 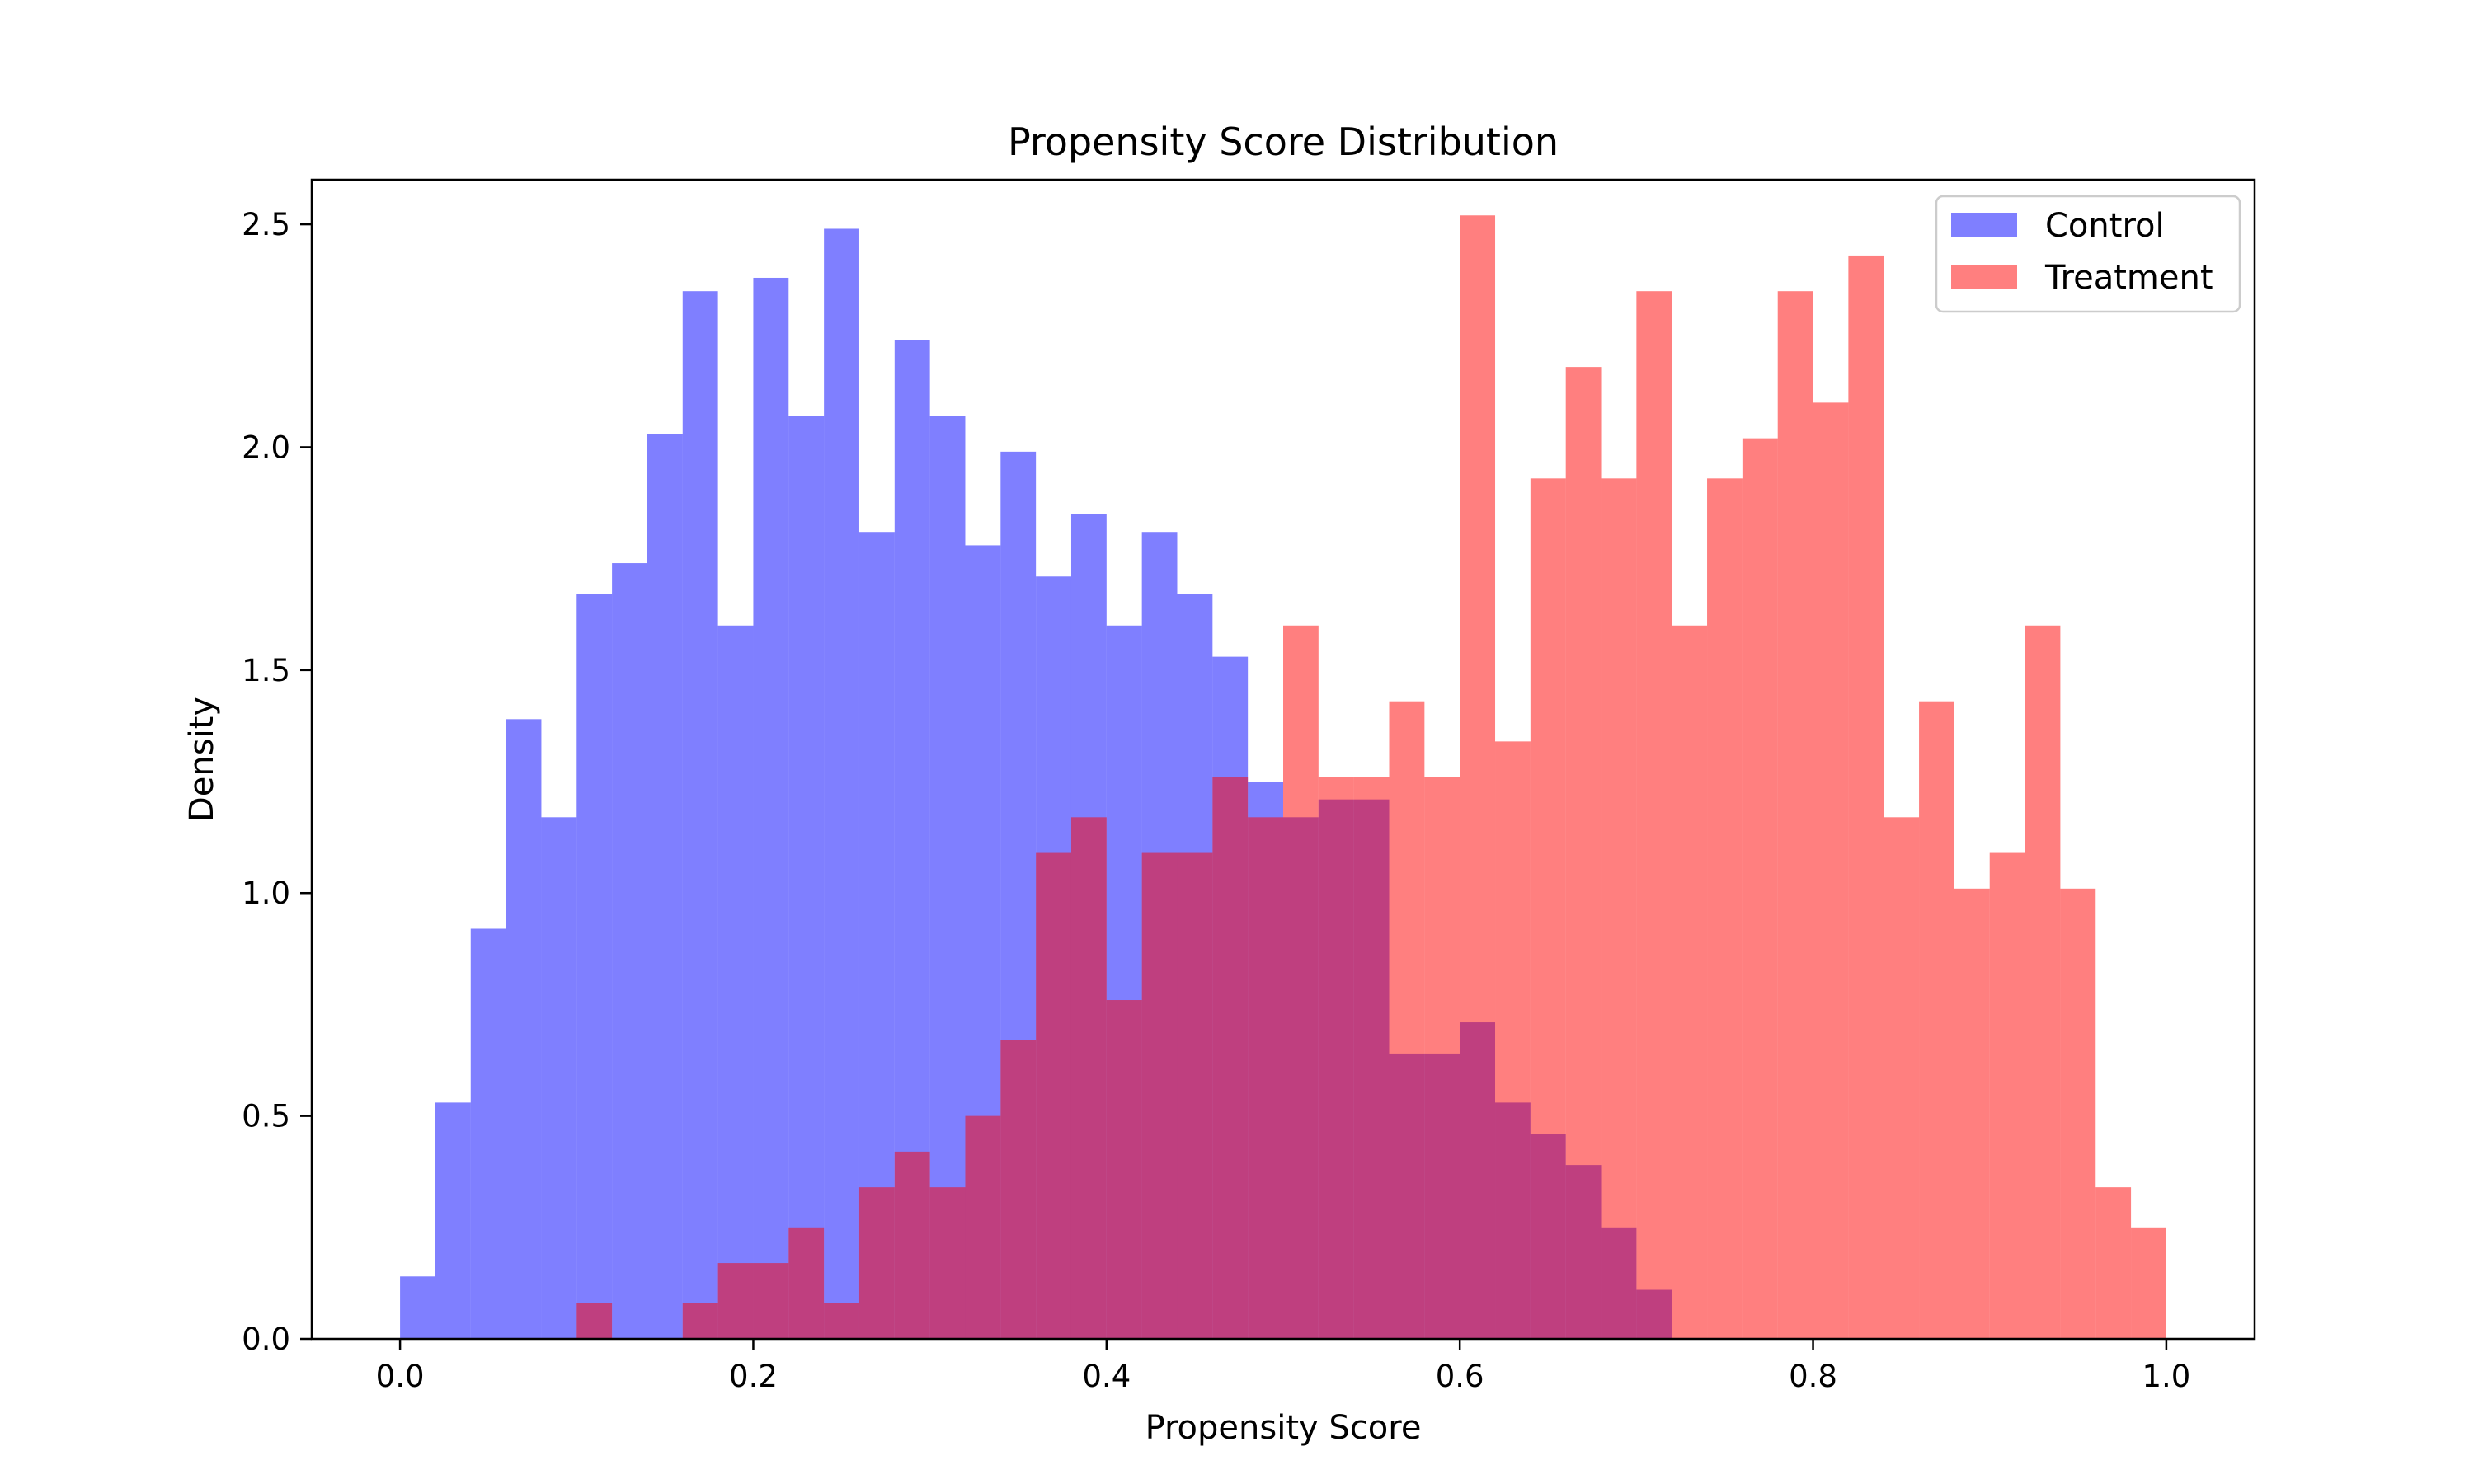 I want to click on legend-label-control: Control, so click(x=2105, y=226).